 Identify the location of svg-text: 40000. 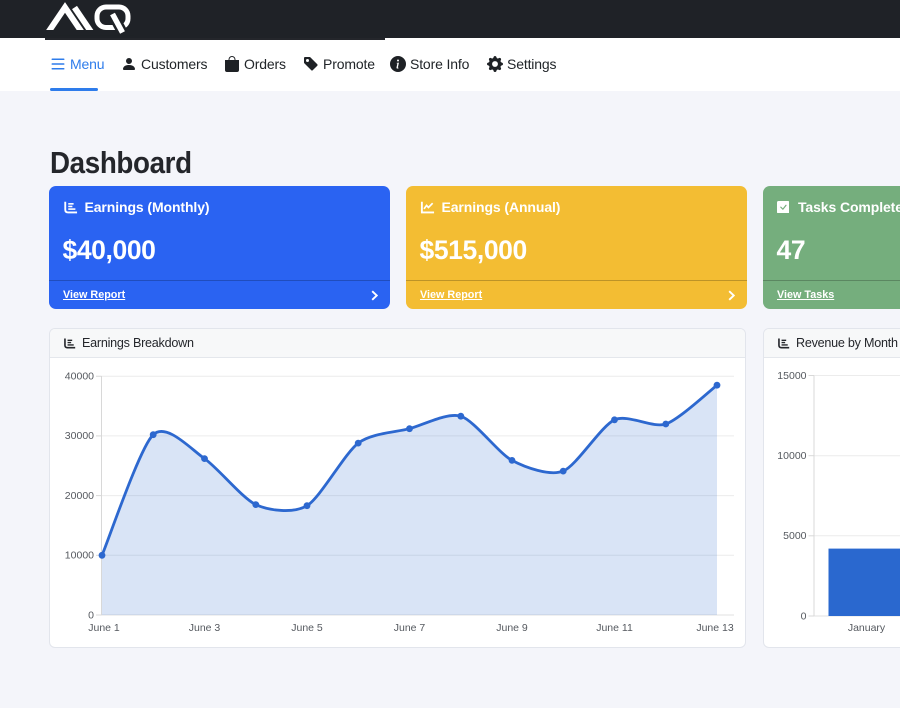
(79, 377).